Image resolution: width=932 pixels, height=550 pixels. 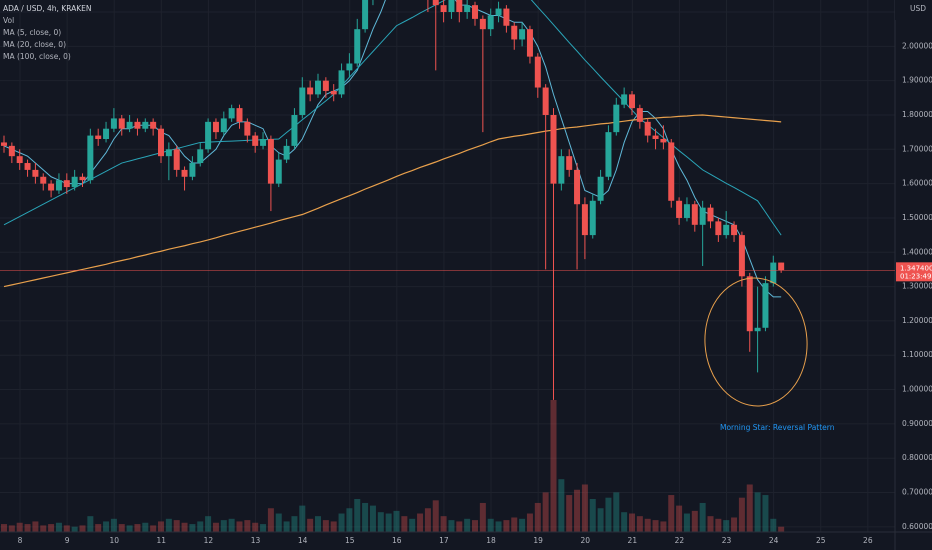 I want to click on x-tick-label: 23, so click(x=727, y=540).